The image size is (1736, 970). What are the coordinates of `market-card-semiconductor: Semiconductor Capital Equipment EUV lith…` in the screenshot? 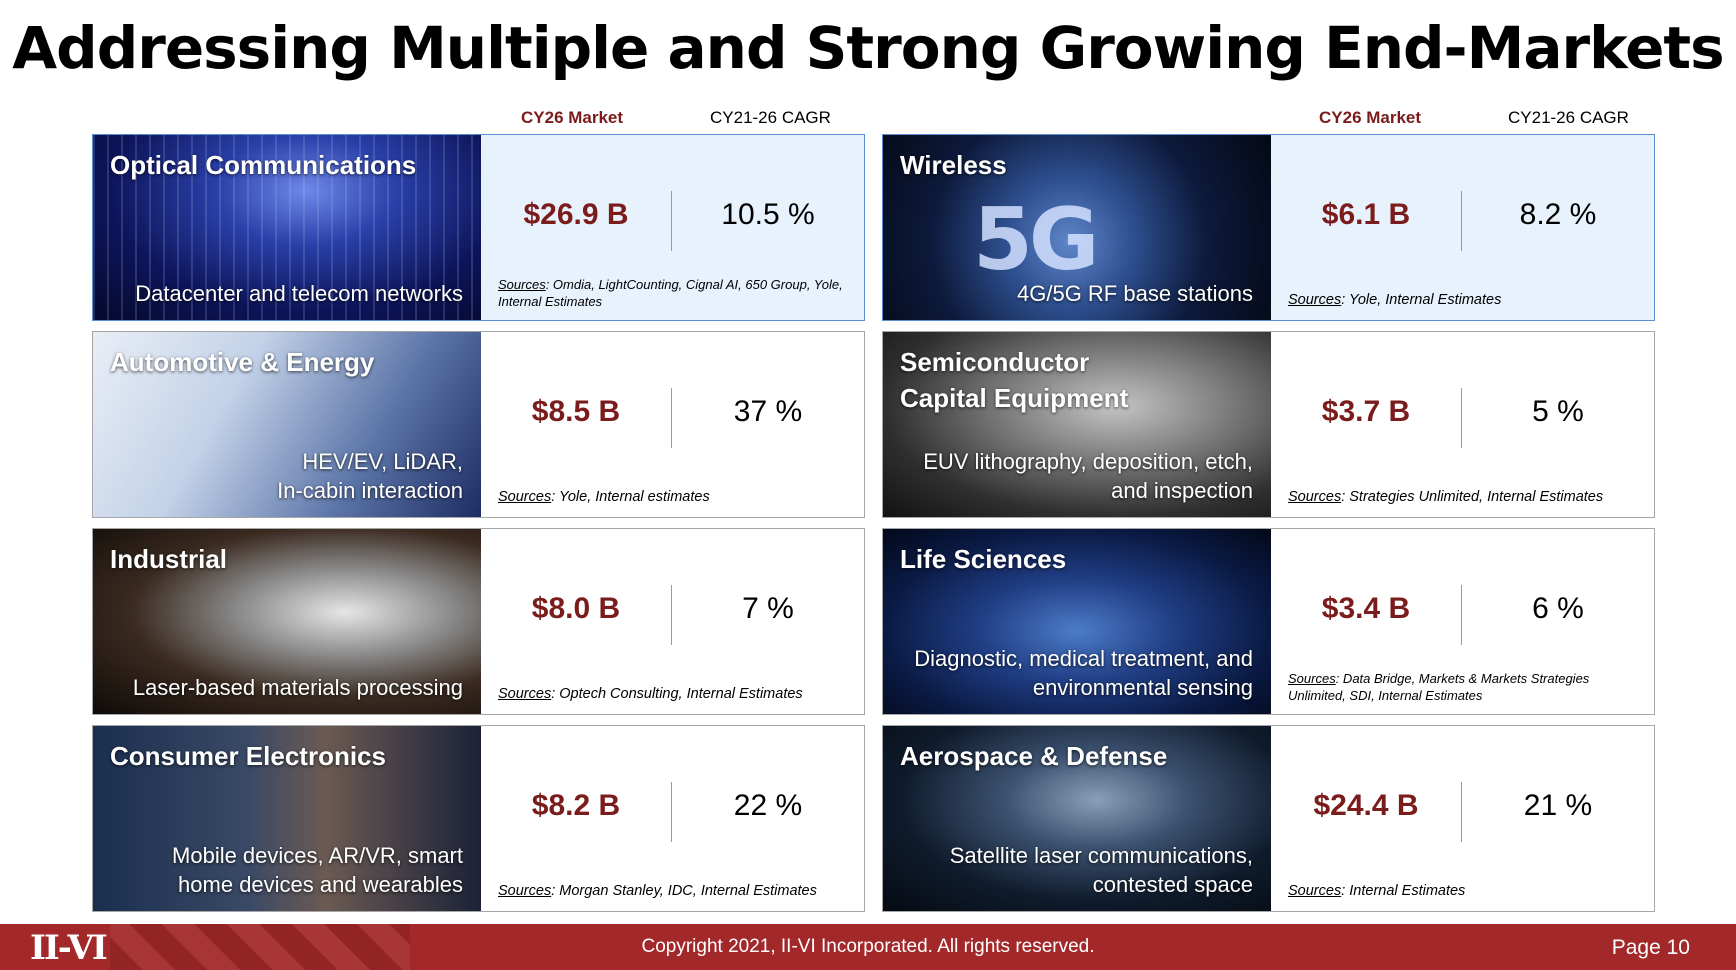 It's located at (1268, 424).